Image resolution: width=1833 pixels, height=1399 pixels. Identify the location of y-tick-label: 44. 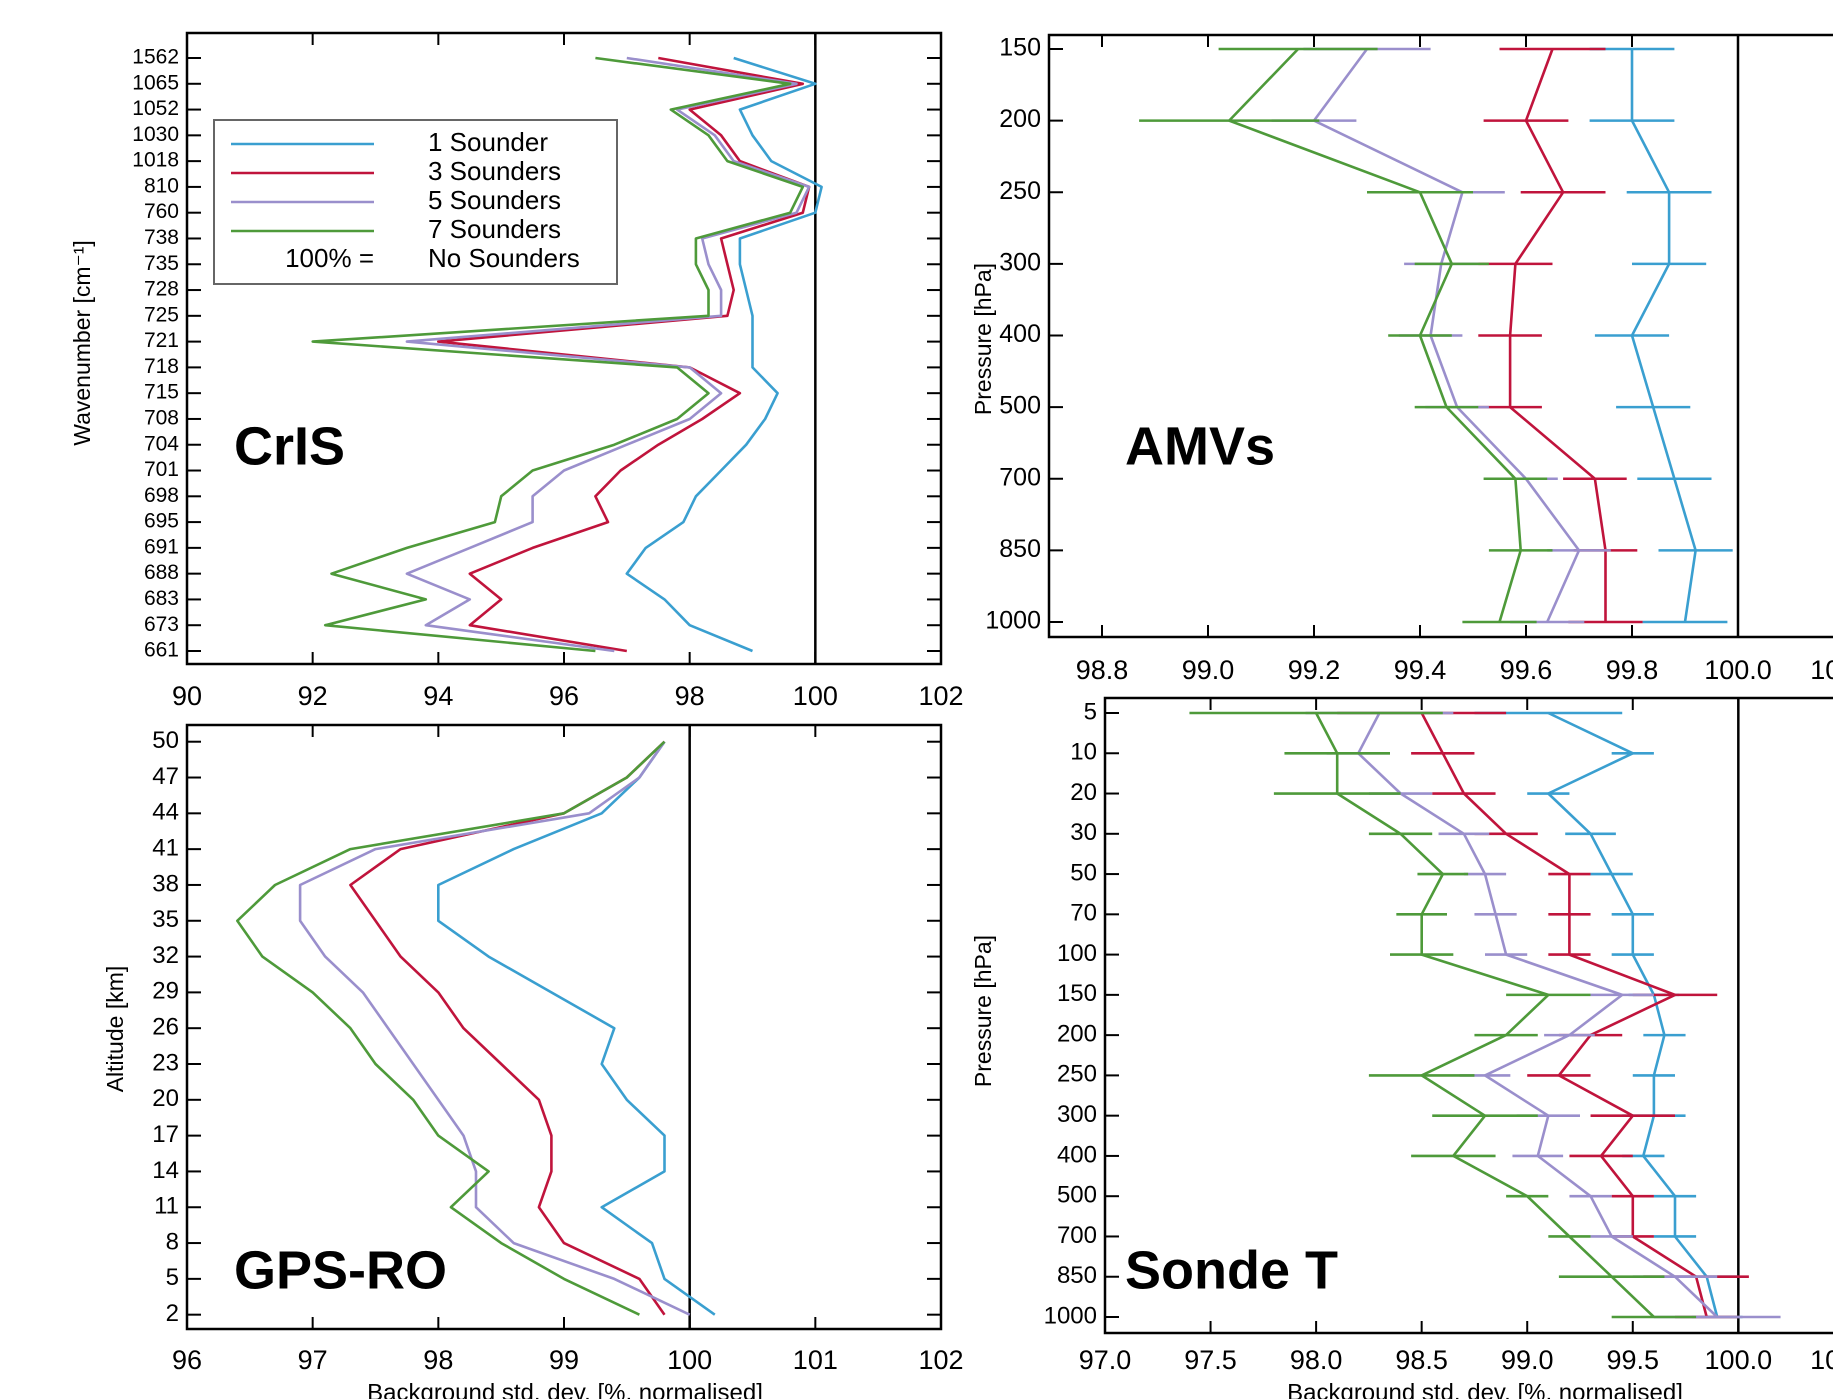
(165, 812).